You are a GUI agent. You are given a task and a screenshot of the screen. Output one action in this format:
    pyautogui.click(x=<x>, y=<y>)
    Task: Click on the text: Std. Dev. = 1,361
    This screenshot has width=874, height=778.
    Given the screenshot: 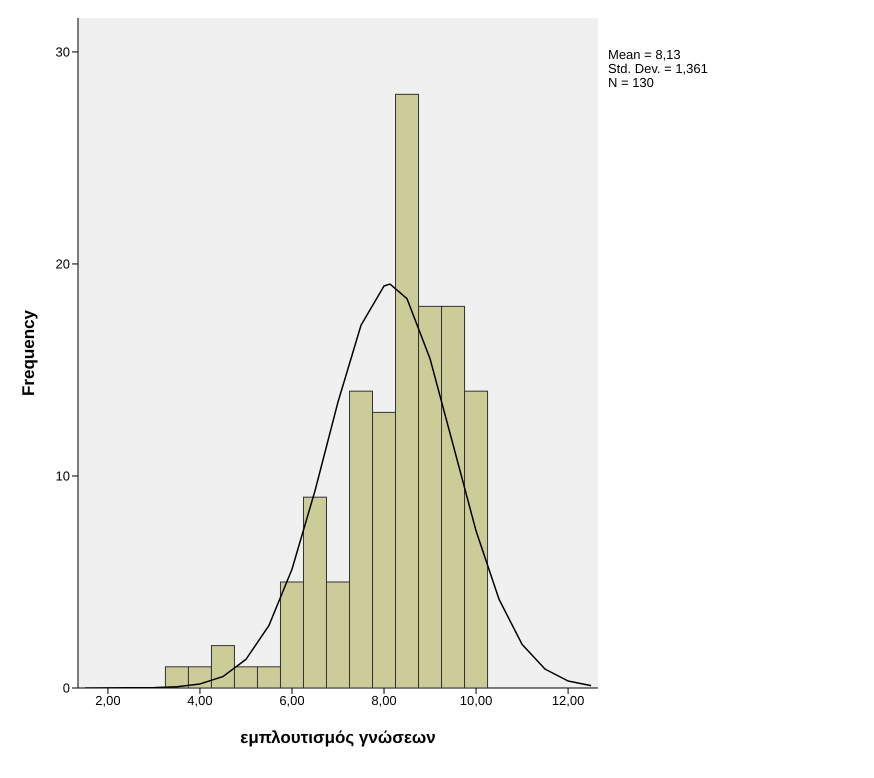 What is the action you would take?
    pyautogui.click(x=658, y=68)
    